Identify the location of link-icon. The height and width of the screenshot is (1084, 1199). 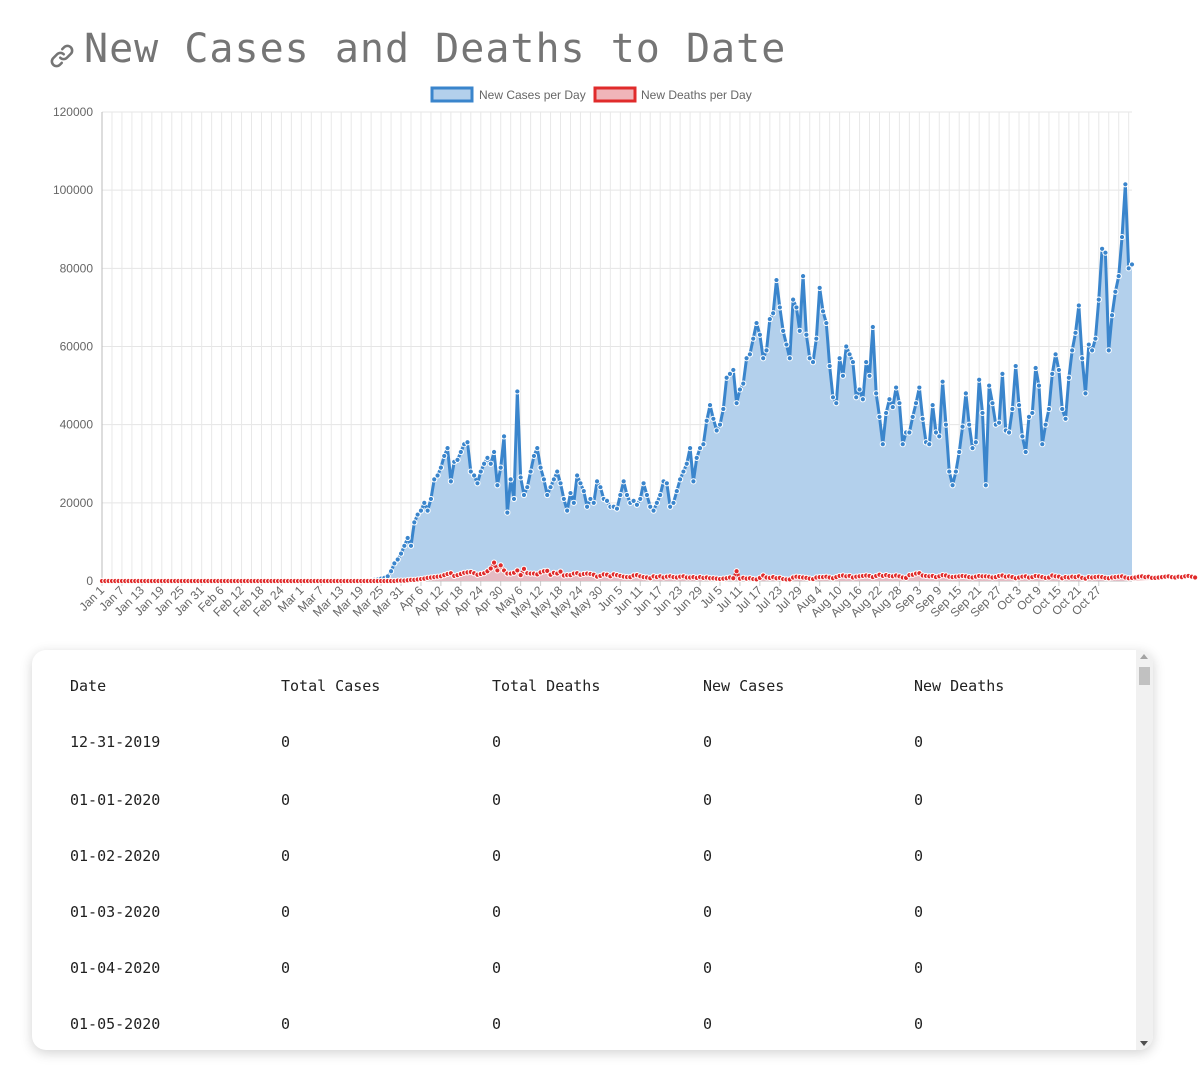
(62, 56).